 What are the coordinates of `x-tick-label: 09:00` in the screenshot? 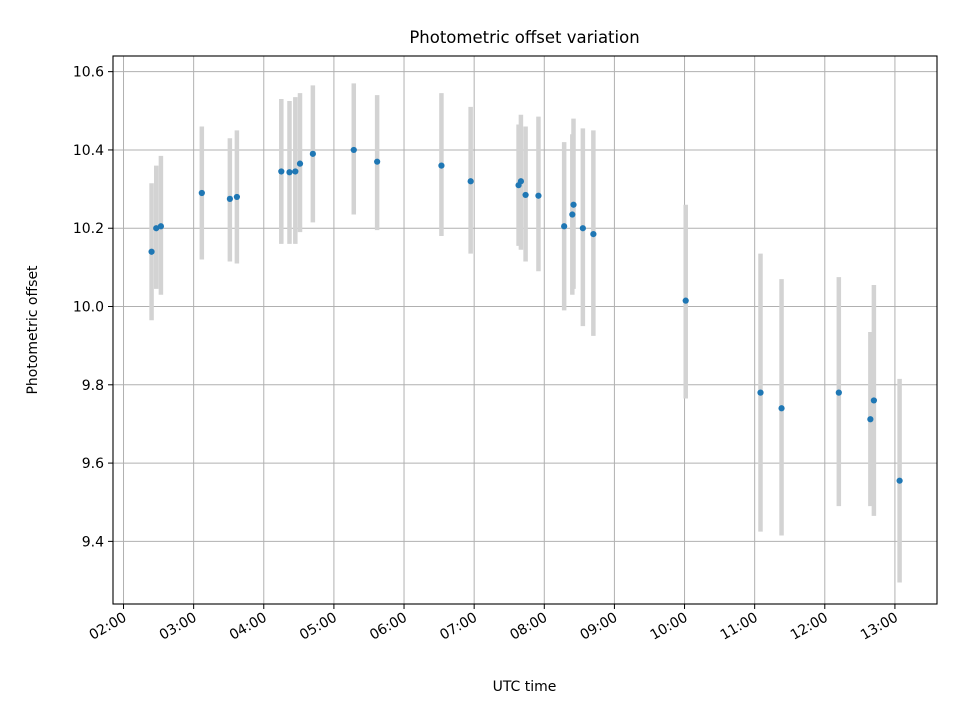 It's located at (598, 627).